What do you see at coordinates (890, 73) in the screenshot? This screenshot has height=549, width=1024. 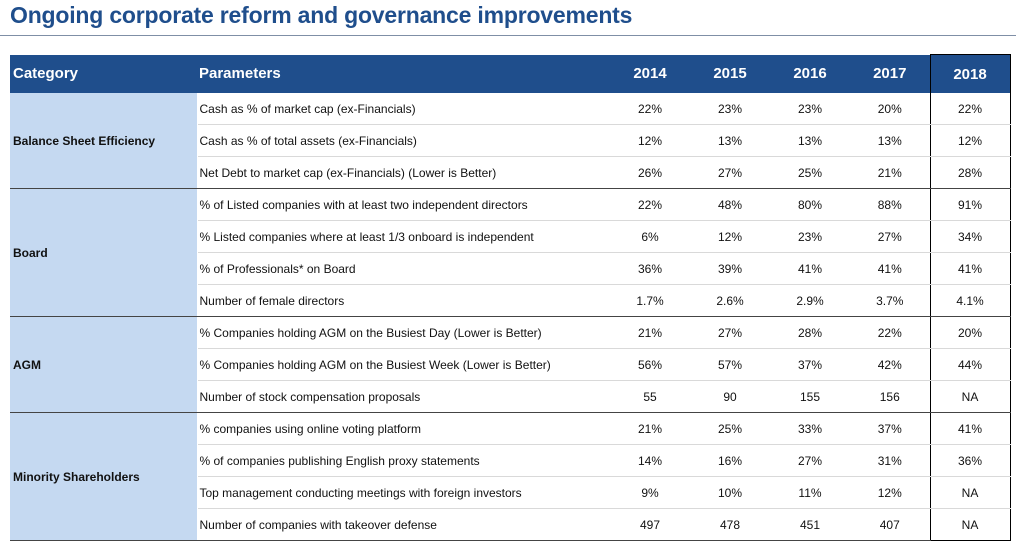 I see `header-year-2017: 2017` at bounding box center [890, 73].